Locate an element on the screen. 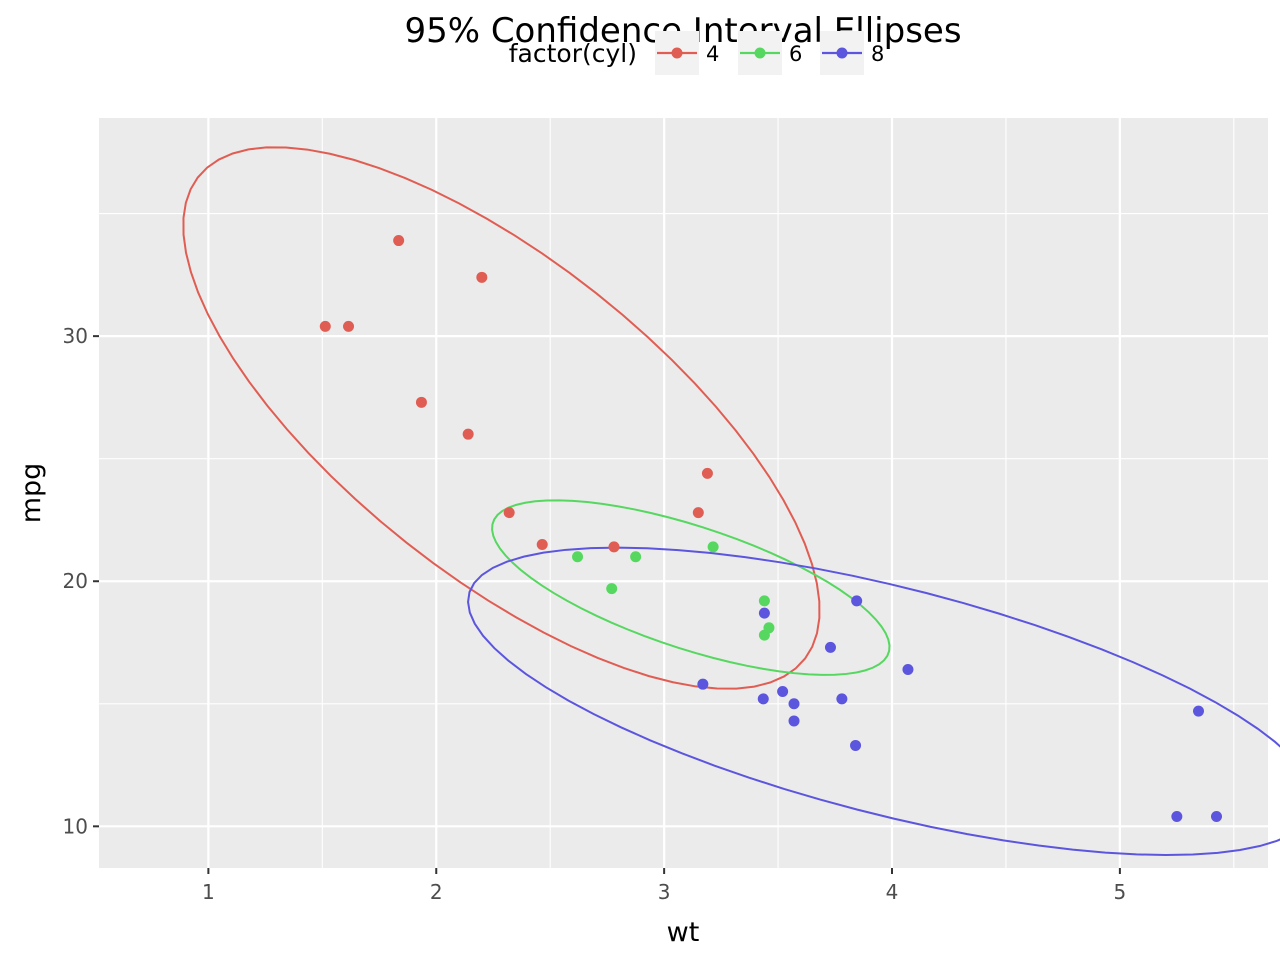  legend: factor(cyl) 4 6 8 is located at coordinates (696, 53).